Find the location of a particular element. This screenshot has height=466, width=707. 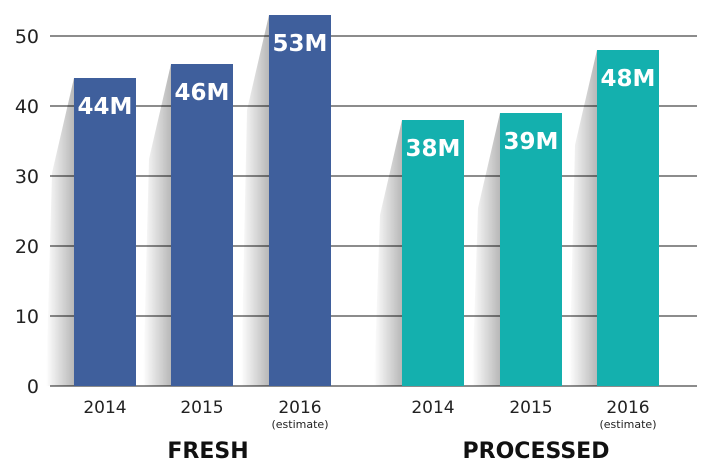

y-tick-label: 30 is located at coordinates (27, 177).